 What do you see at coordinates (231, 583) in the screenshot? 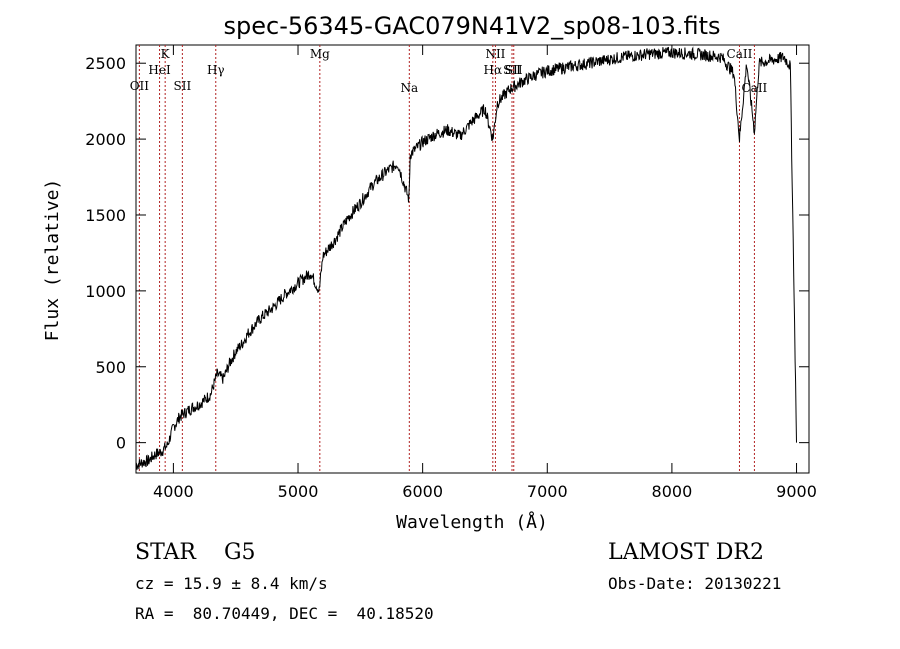
I see `cz-line: cz = 15.9 ± 8.4 km/s` at bounding box center [231, 583].